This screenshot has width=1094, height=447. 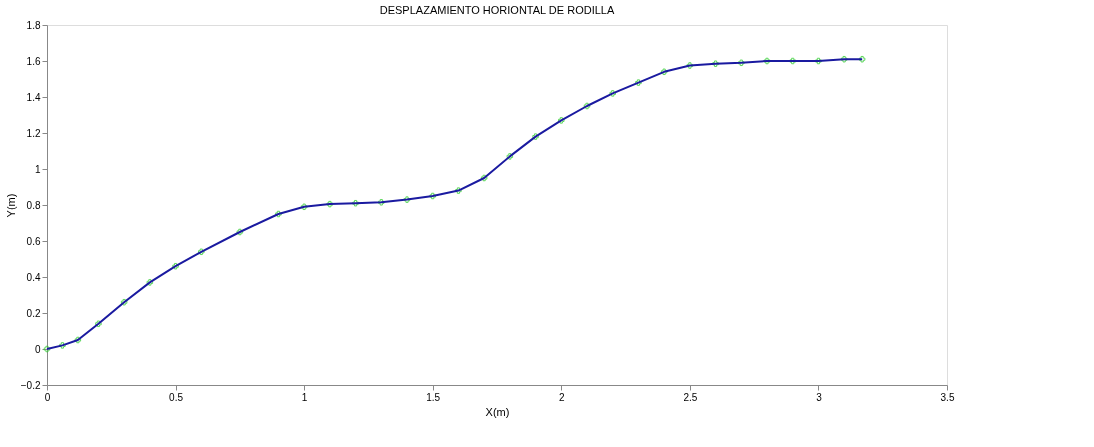 I want to click on chart-title: DESPLAZAMIENTO HORIONTAL DE RODILLA, so click(x=497, y=10).